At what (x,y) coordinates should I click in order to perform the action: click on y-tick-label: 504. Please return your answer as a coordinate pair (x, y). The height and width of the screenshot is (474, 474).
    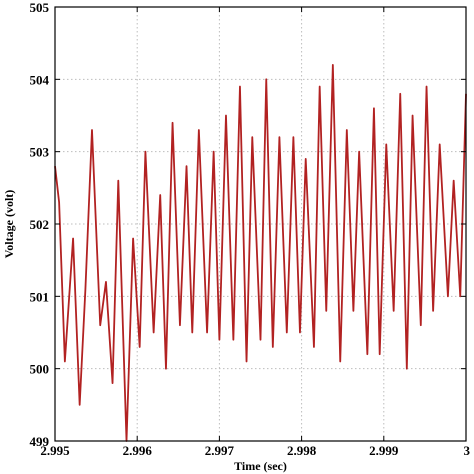
    Looking at the image, I should click on (40, 79).